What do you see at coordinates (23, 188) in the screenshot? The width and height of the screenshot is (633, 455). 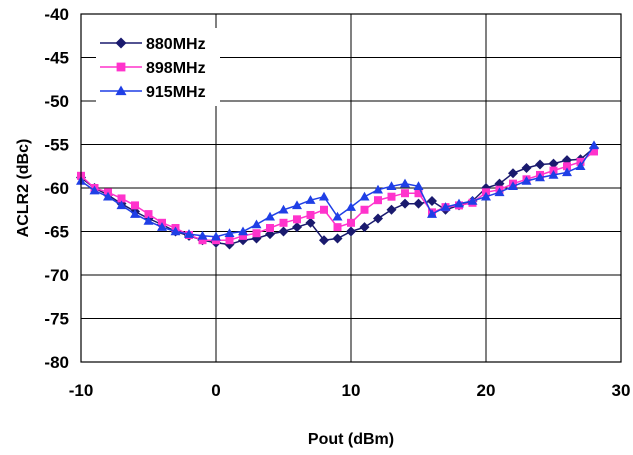 I see `y-axis-title: ACLR2 (dBc)` at bounding box center [23, 188].